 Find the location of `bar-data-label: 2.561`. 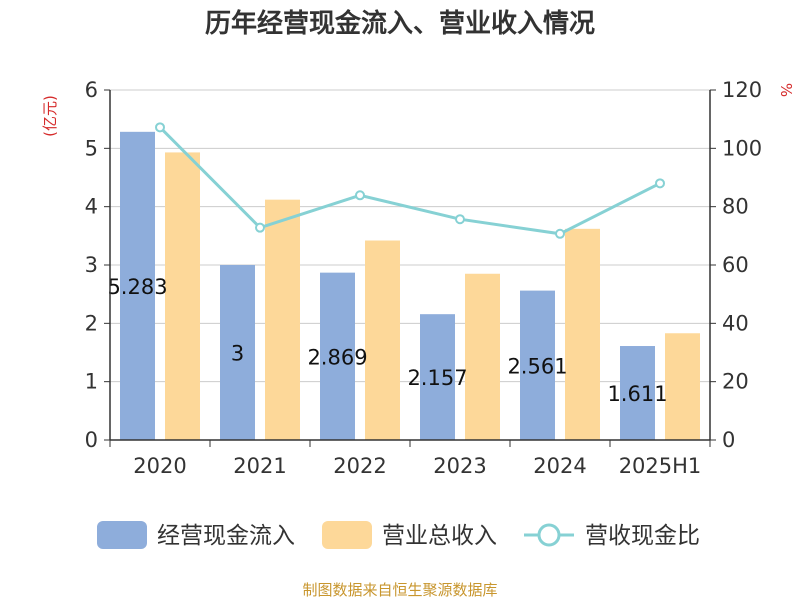

bar-data-label: 2.561 is located at coordinates (537, 366).